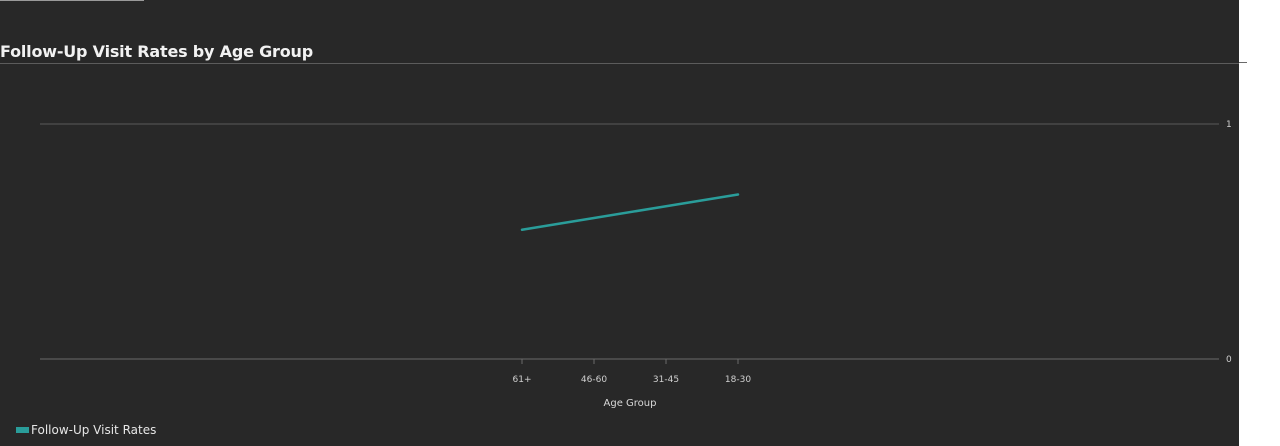 This screenshot has height=446, width=1280. I want to click on x-tick-label-3: 18-30, so click(738, 380).